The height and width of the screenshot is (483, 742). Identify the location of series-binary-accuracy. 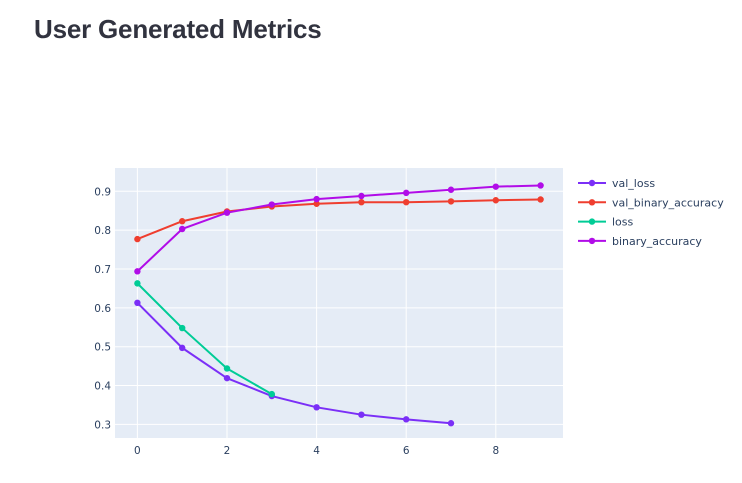
(339, 228).